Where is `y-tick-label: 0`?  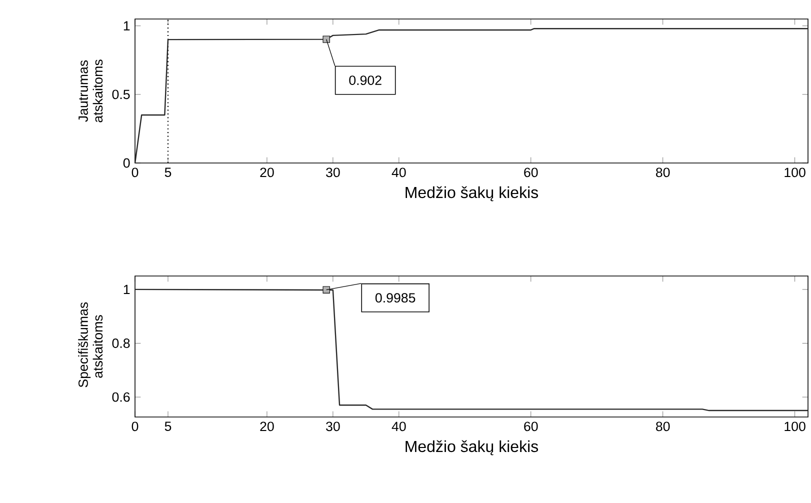 y-tick-label: 0 is located at coordinates (126, 163).